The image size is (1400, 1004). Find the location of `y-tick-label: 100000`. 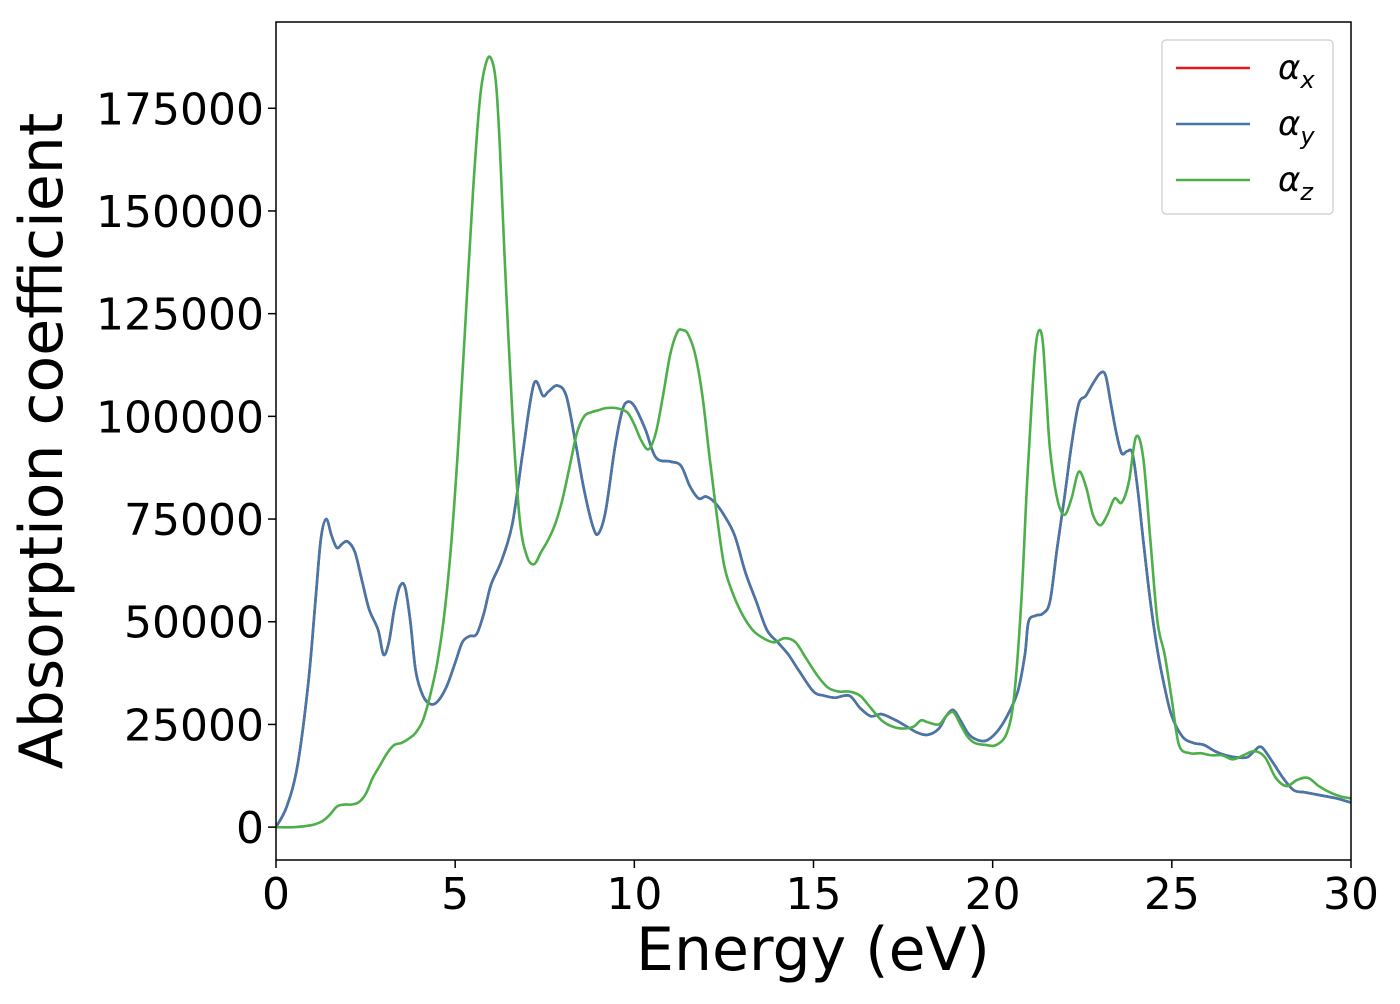

y-tick-label: 100000 is located at coordinates (180, 417).